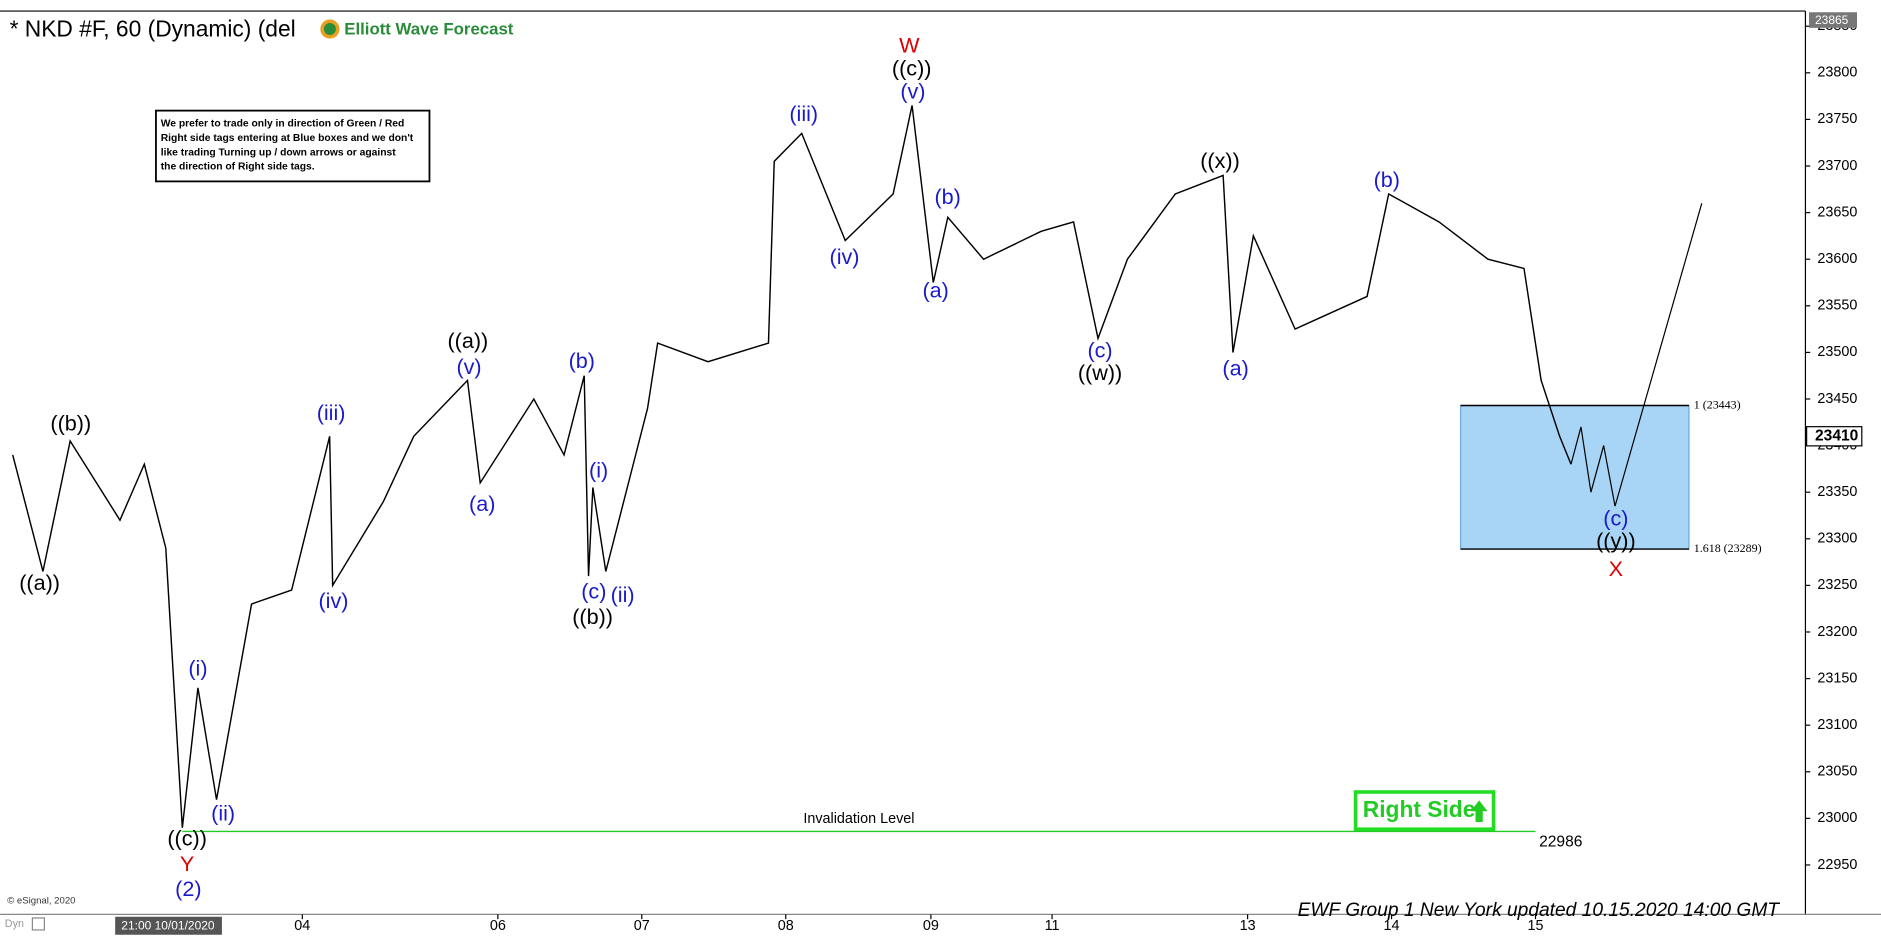  What do you see at coordinates (1419, 809) in the screenshot?
I see `right-side-text: Right Side` at bounding box center [1419, 809].